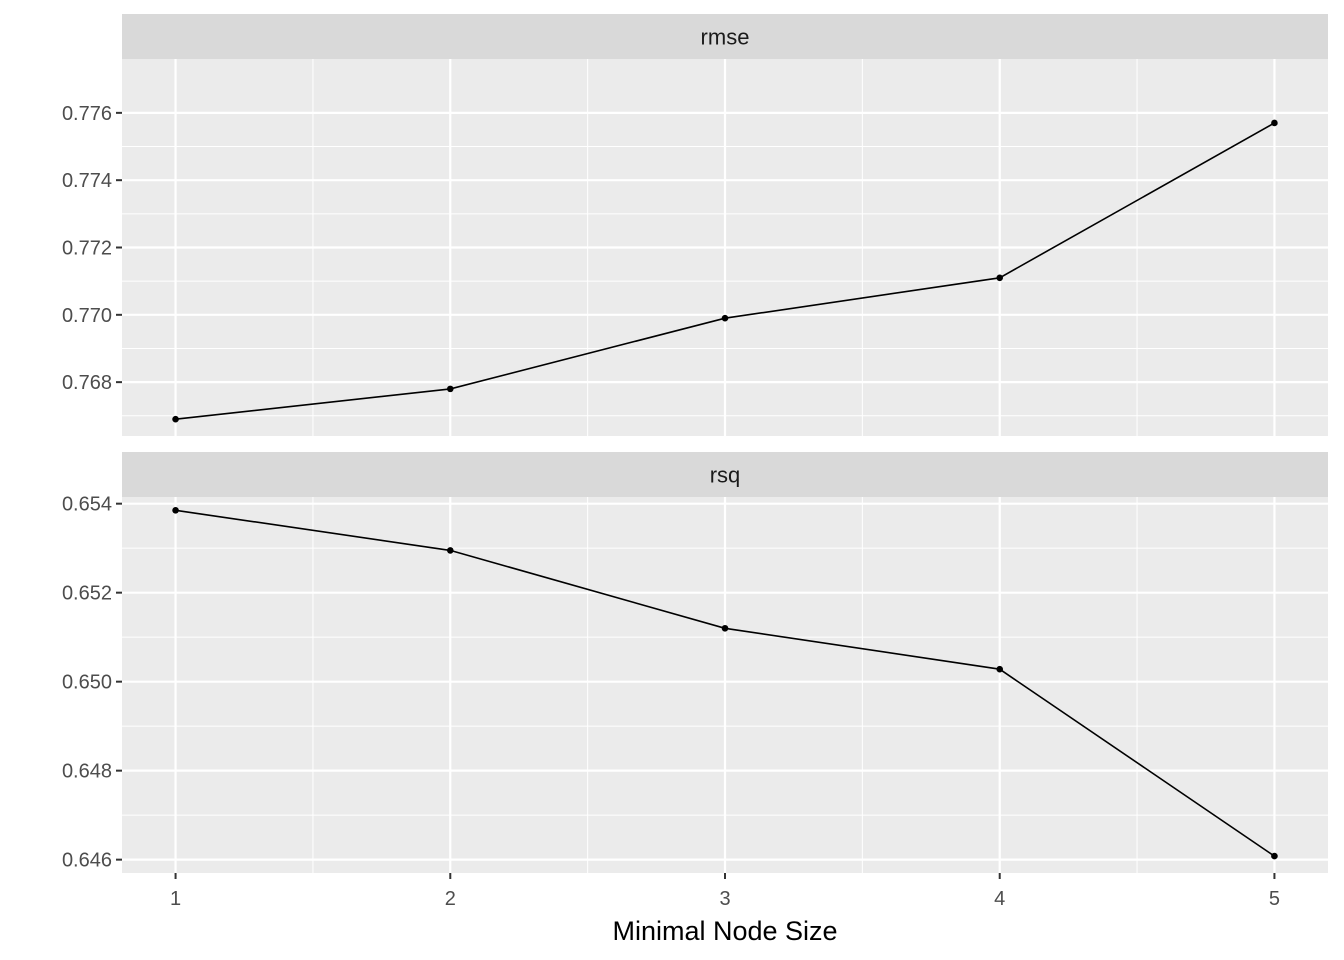 The height and width of the screenshot is (960, 1344). I want to click on x-axis-title: Minimal Node Size, so click(724, 931).